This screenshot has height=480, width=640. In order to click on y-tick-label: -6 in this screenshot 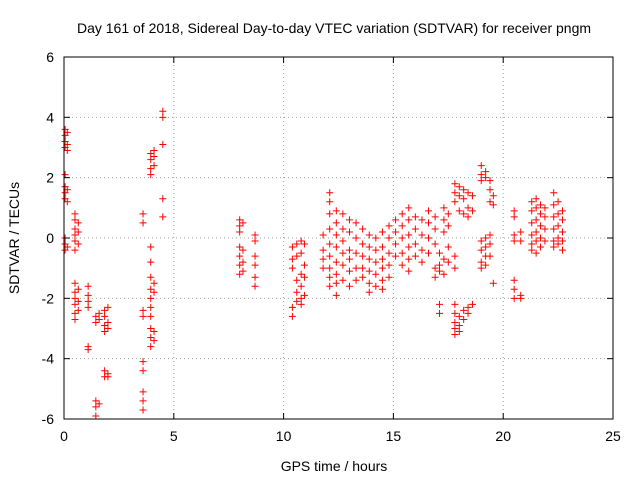, I will do `click(48, 419)`.